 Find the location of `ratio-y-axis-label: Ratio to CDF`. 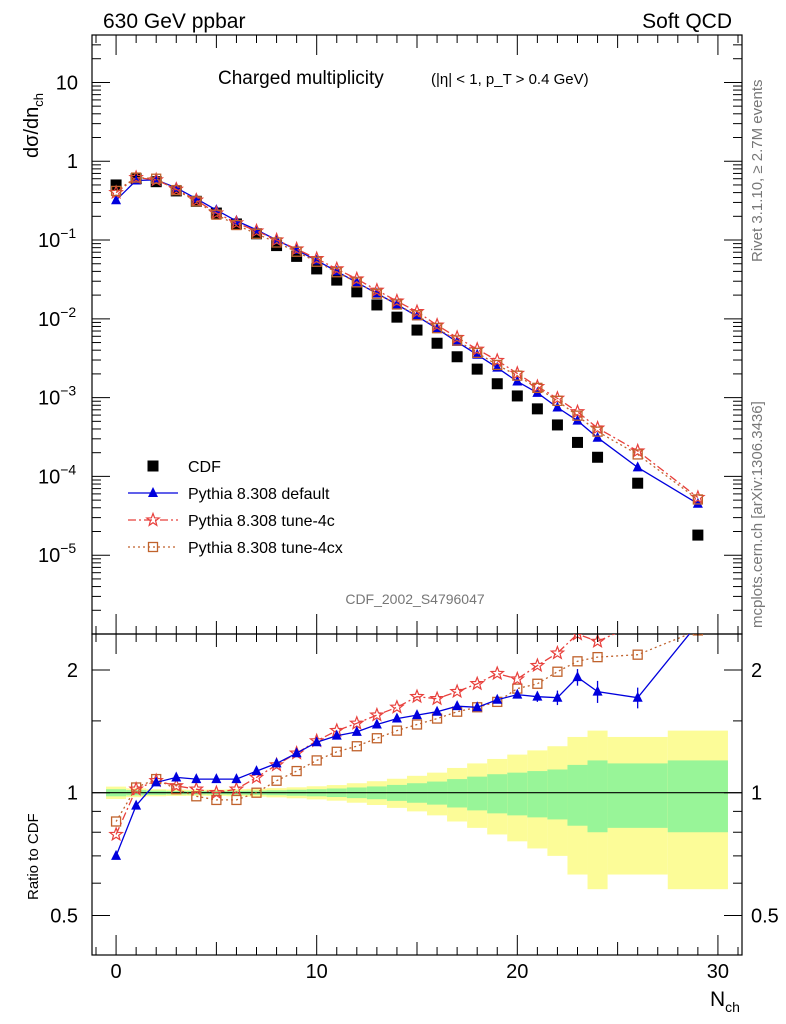

ratio-y-axis-label: Ratio to CDF is located at coordinates (33, 856).